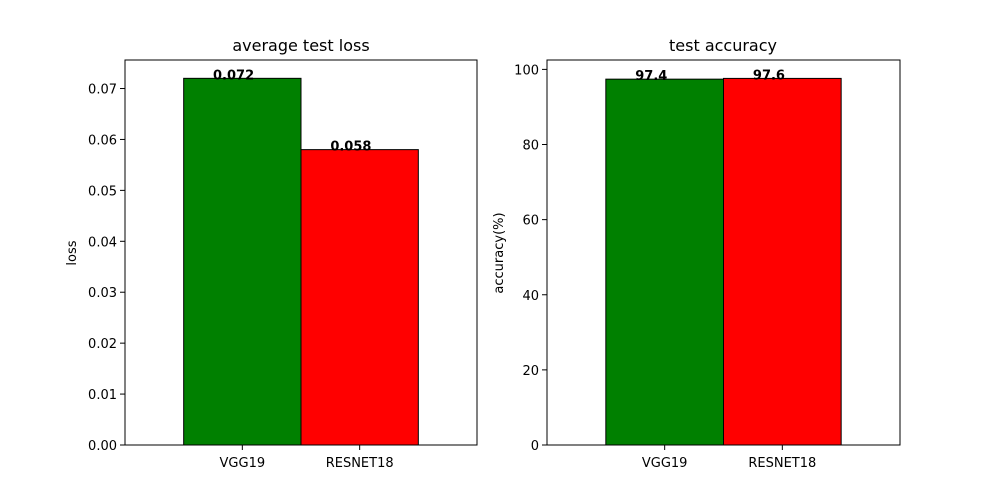 The width and height of the screenshot is (1000, 500). Describe the element at coordinates (292, 111) in the screenshot. I see `loss-data-labels: 0.072 0.058` at that location.